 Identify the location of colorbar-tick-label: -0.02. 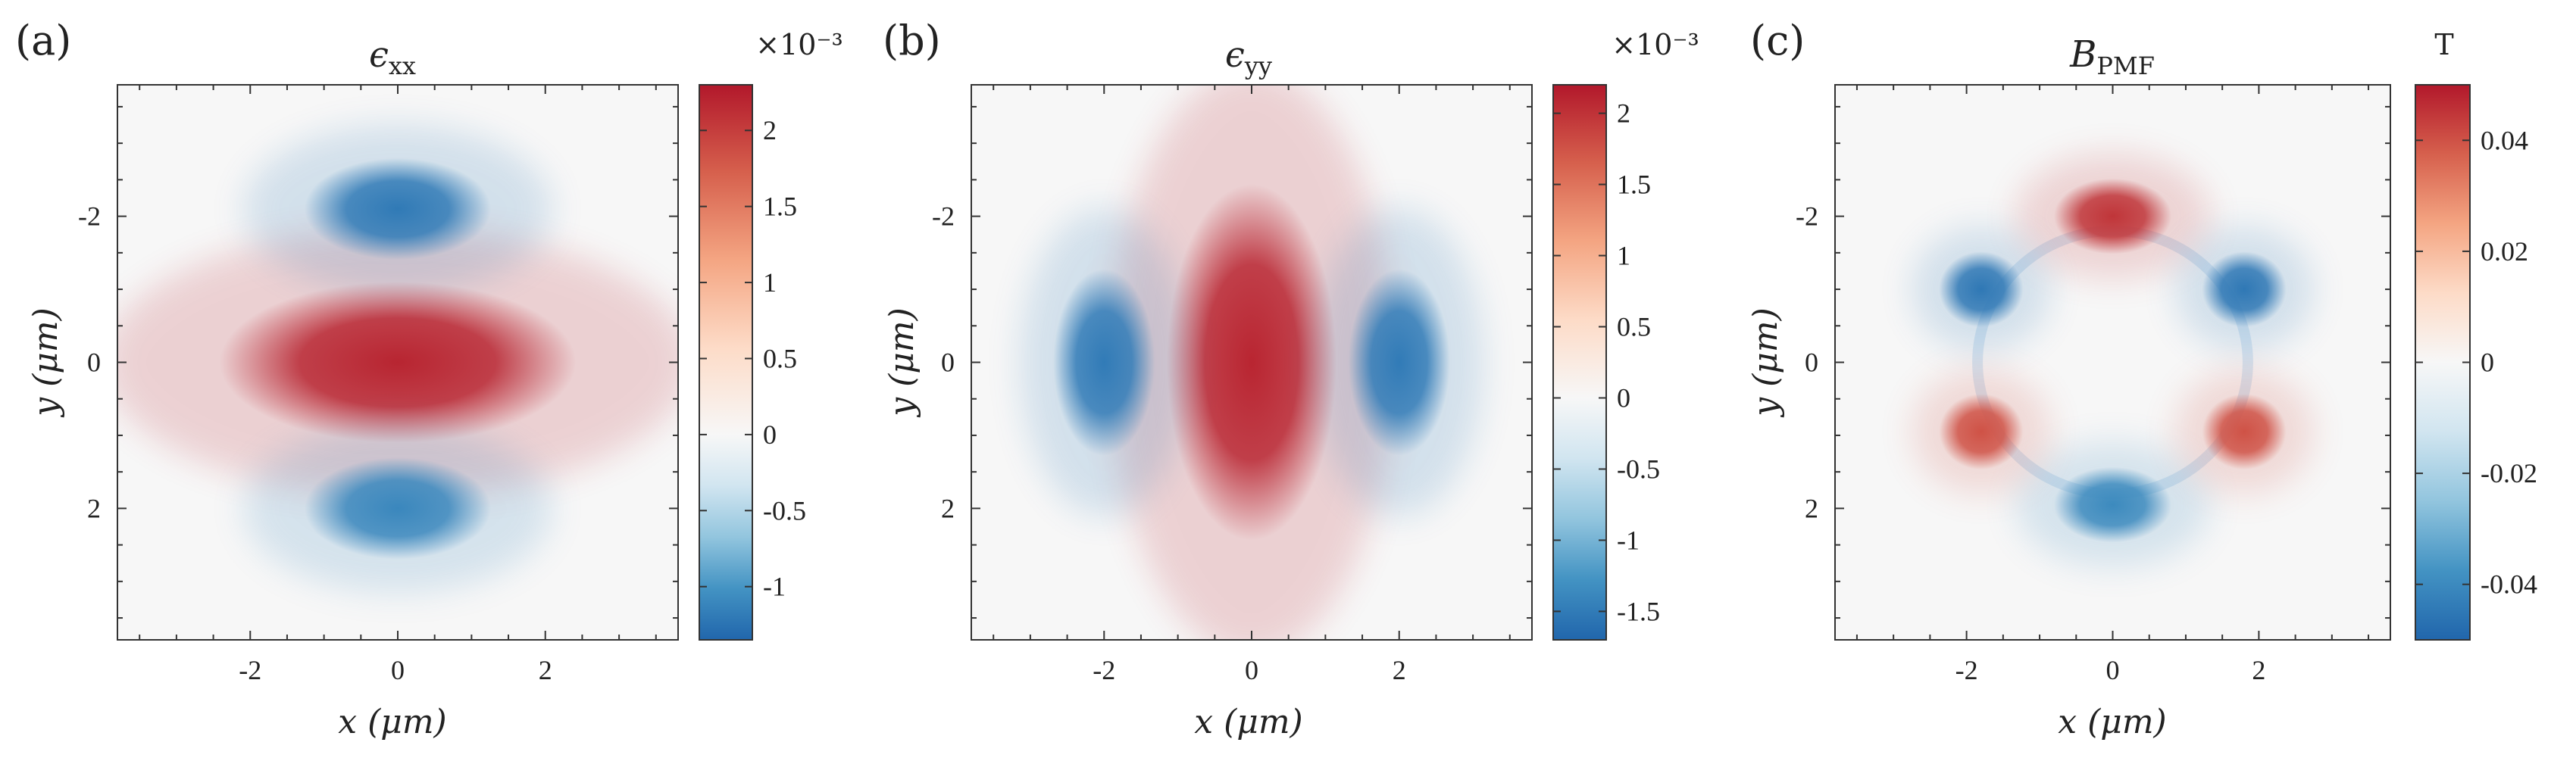
(2509, 473).